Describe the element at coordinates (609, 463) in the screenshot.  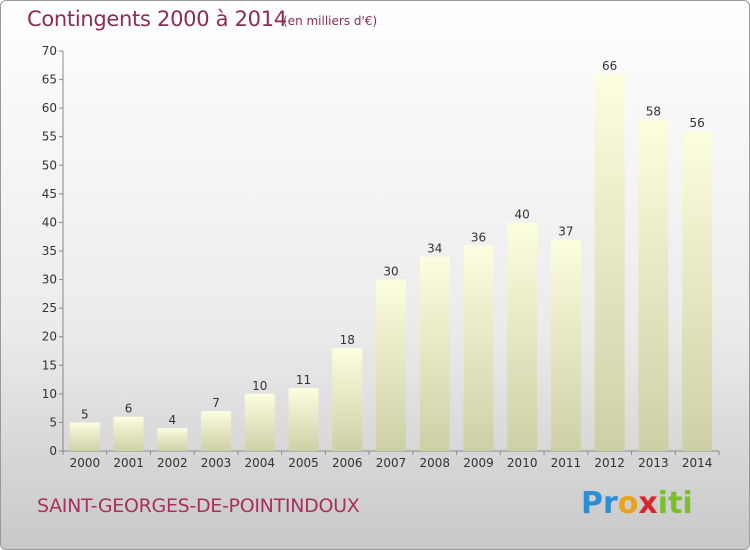
I see `x-tick-label-2012: 2012` at that location.